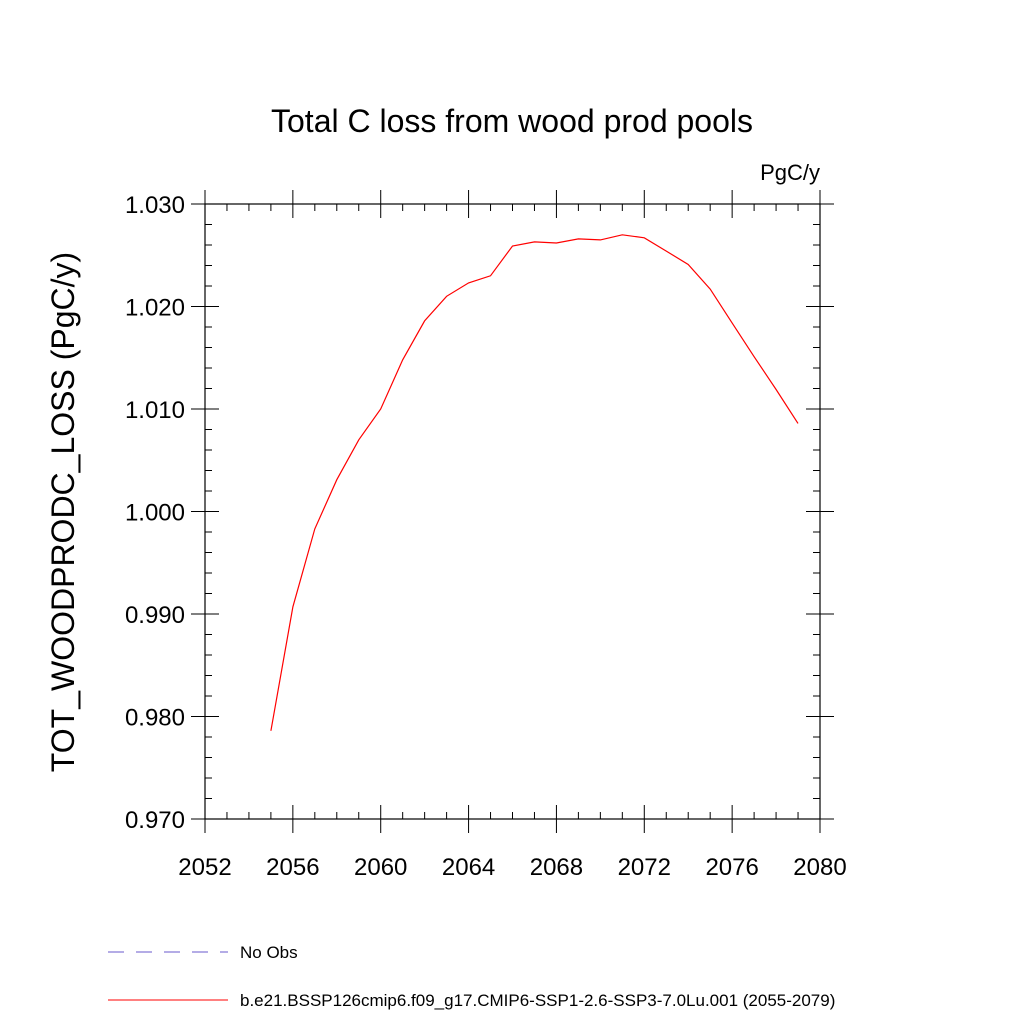 The image size is (1024, 1024). I want to click on x-tick-label: 2072, so click(644, 867).